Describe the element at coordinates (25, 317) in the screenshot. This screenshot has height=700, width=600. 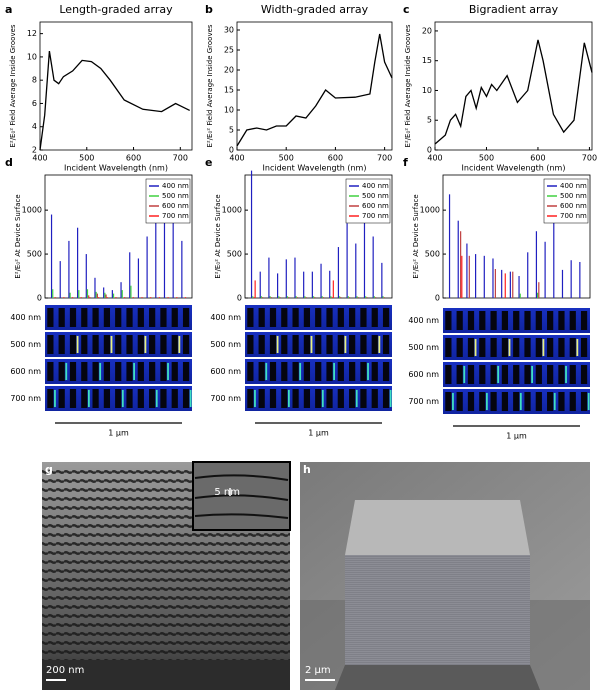
I see `map-row-label: 400 nm` at that location.